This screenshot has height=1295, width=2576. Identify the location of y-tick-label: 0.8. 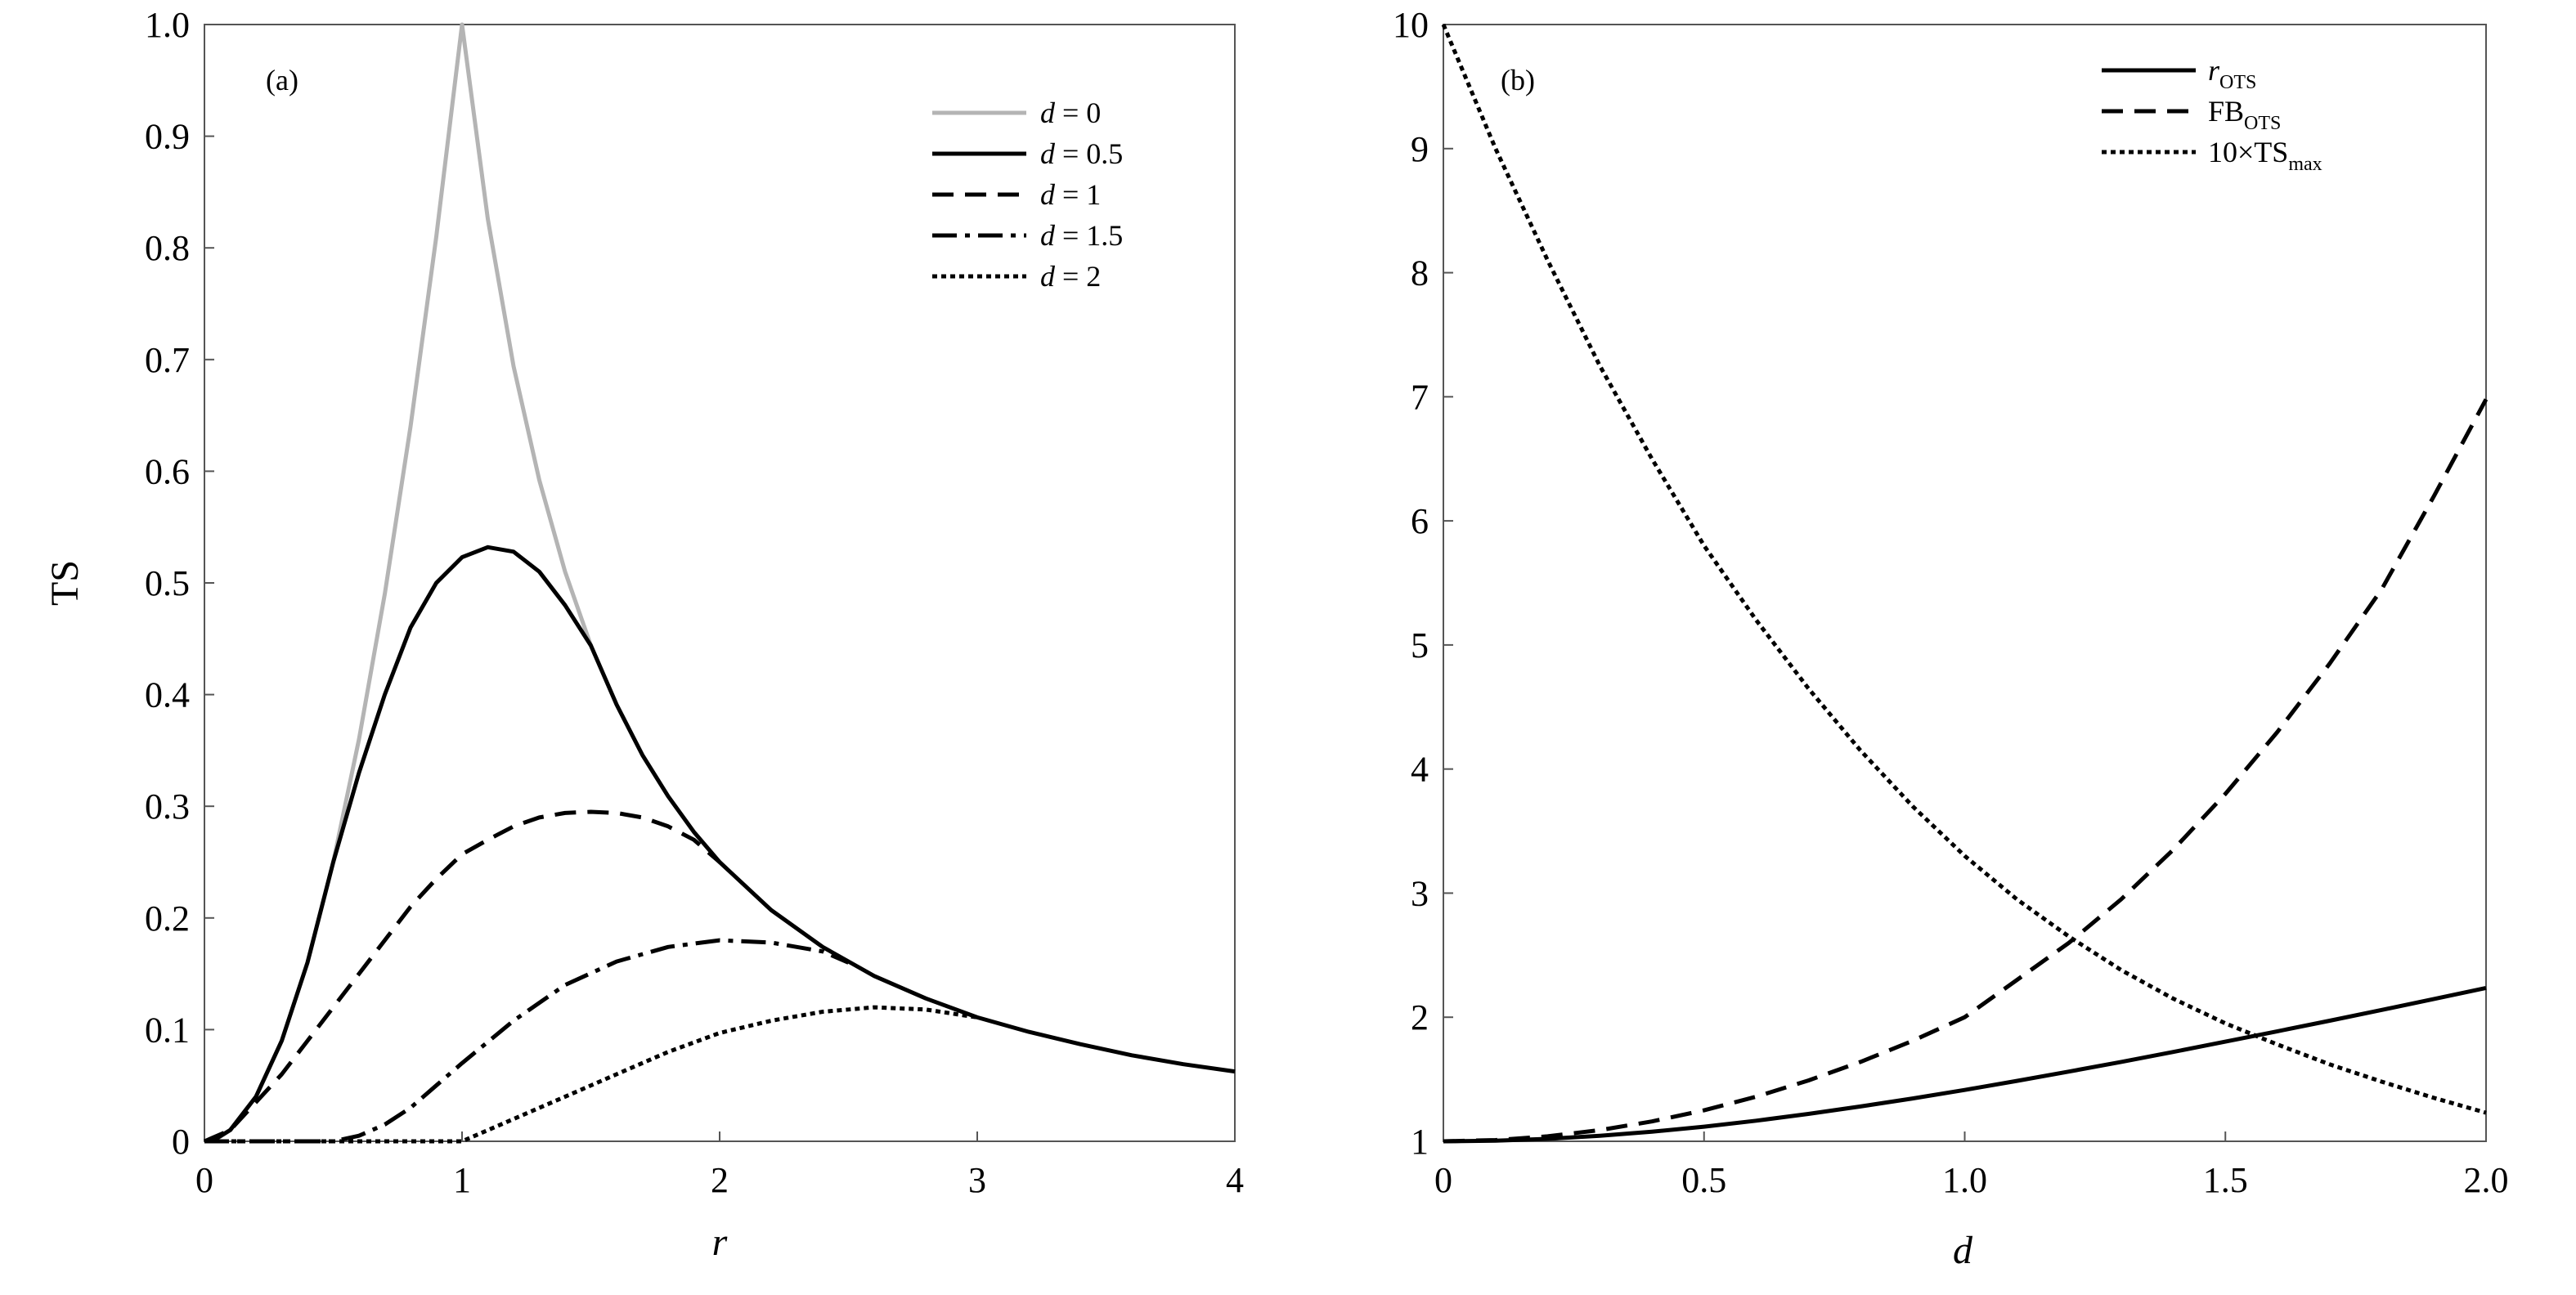
(167, 248).